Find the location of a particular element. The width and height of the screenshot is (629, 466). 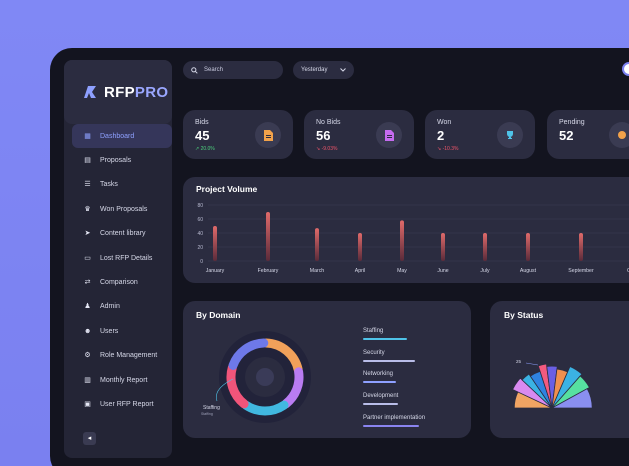

sidebar-item-tasks: ☰ Tasks is located at coordinates (122, 185).